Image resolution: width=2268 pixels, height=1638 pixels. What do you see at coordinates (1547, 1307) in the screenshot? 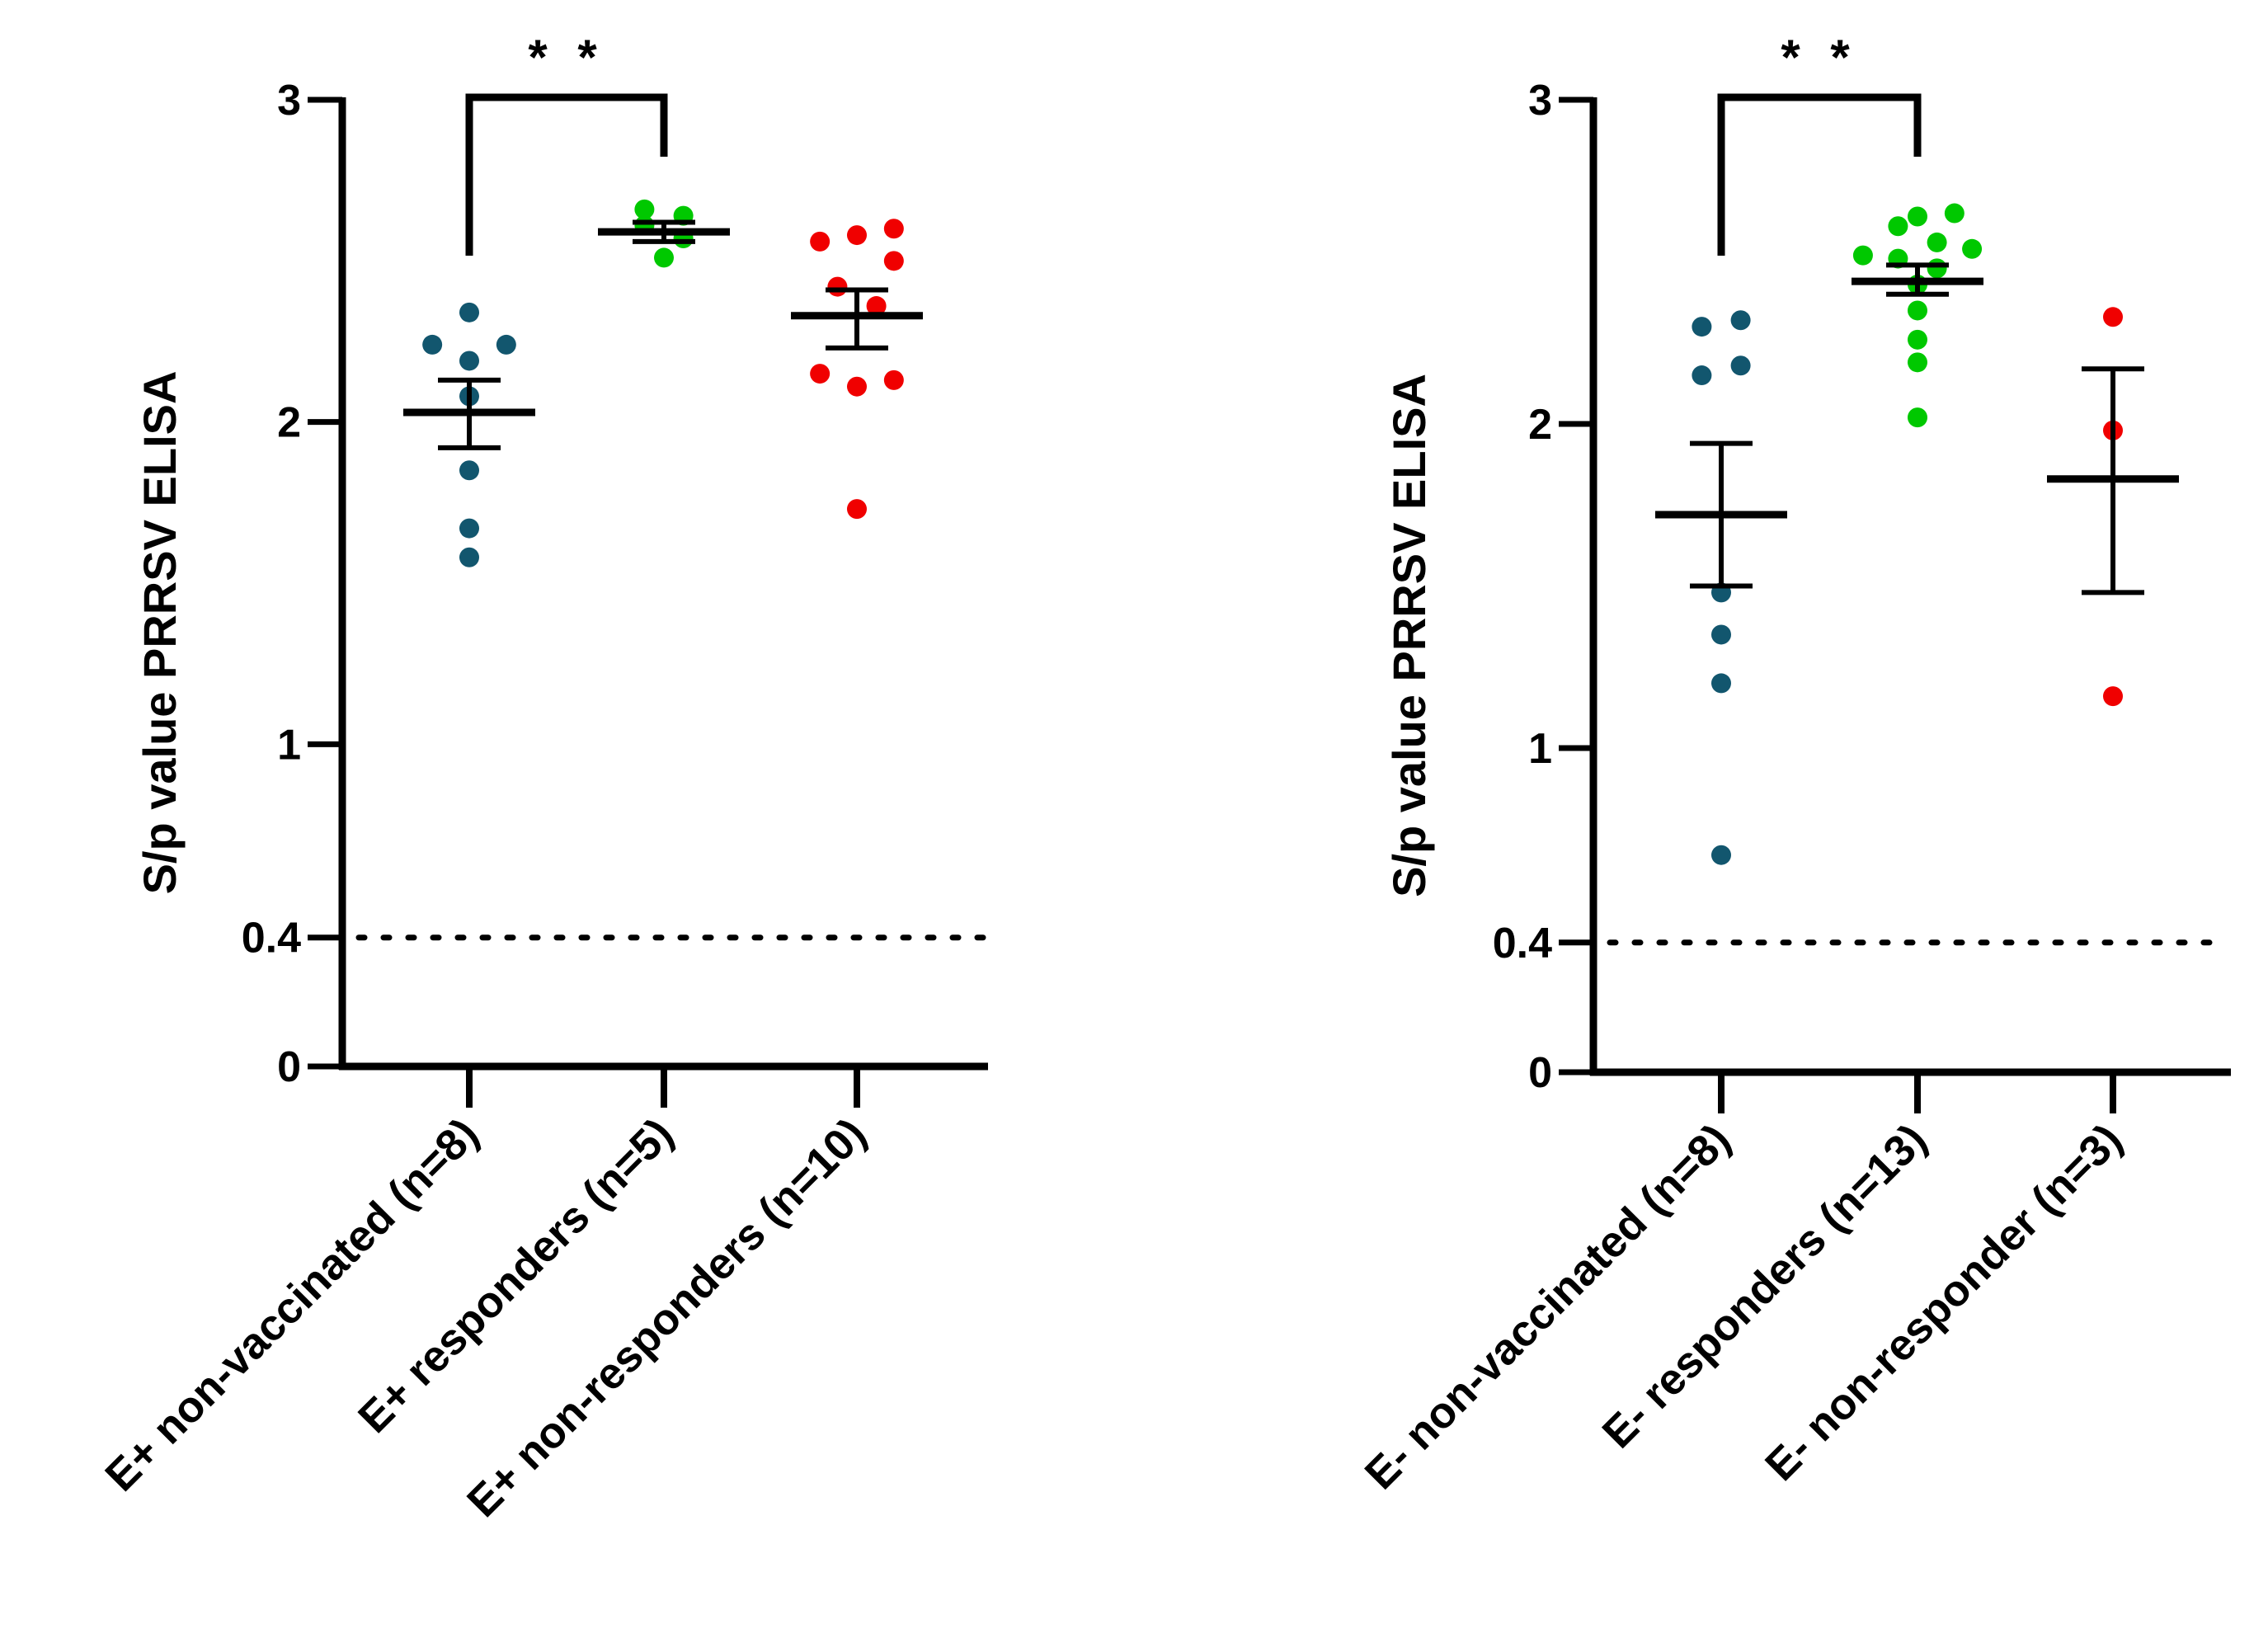
I see `x-tick-label: E- non-vaccinated (n=8)` at bounding box center [1547, 1307].